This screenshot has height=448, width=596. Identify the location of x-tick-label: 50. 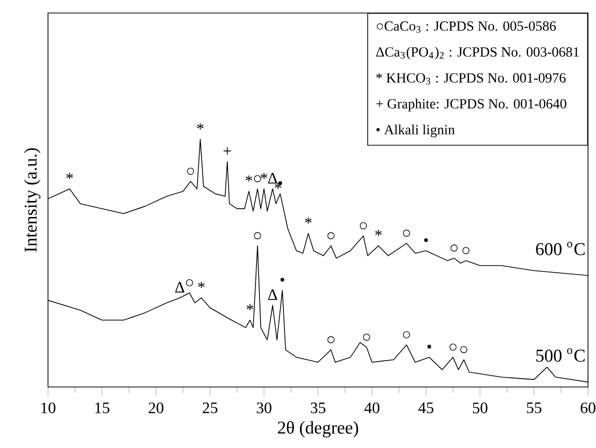
(480, 408).